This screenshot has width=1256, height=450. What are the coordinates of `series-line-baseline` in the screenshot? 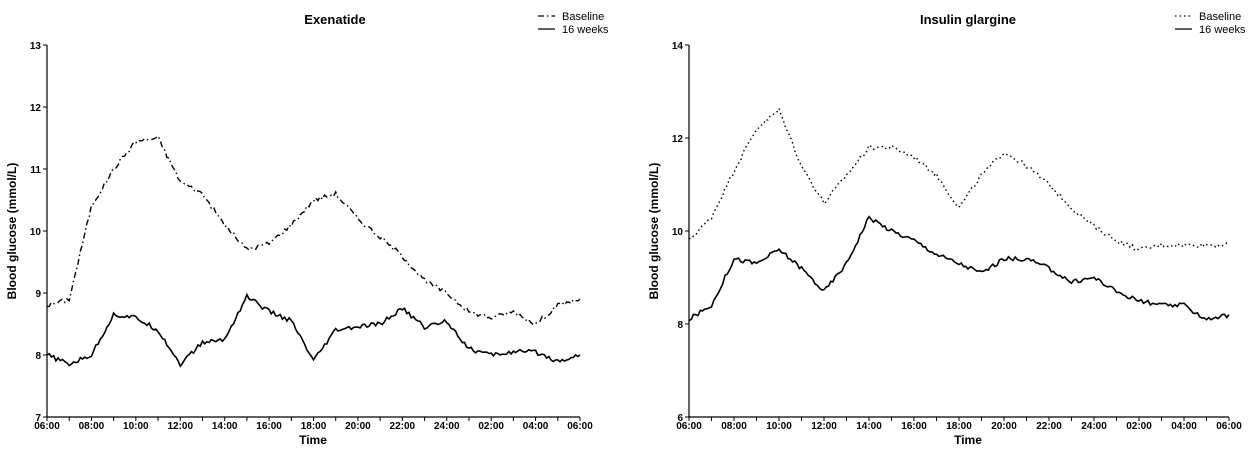 It's located at (959, 179).